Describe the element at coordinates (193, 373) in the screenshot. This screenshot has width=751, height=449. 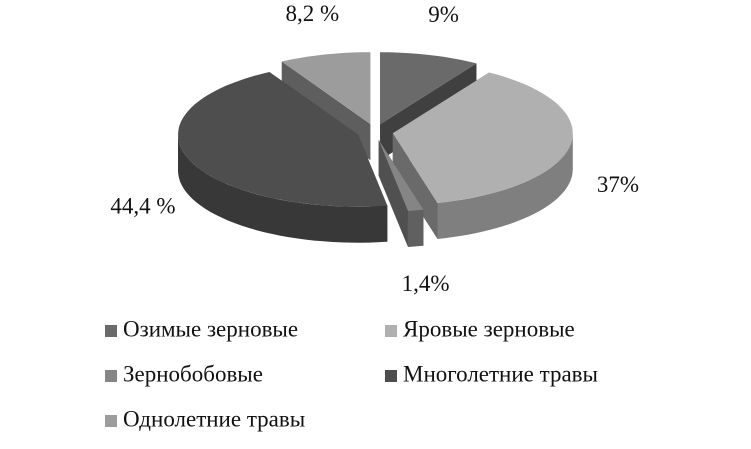
I see `legend-label: Зернобобовые` at that location.